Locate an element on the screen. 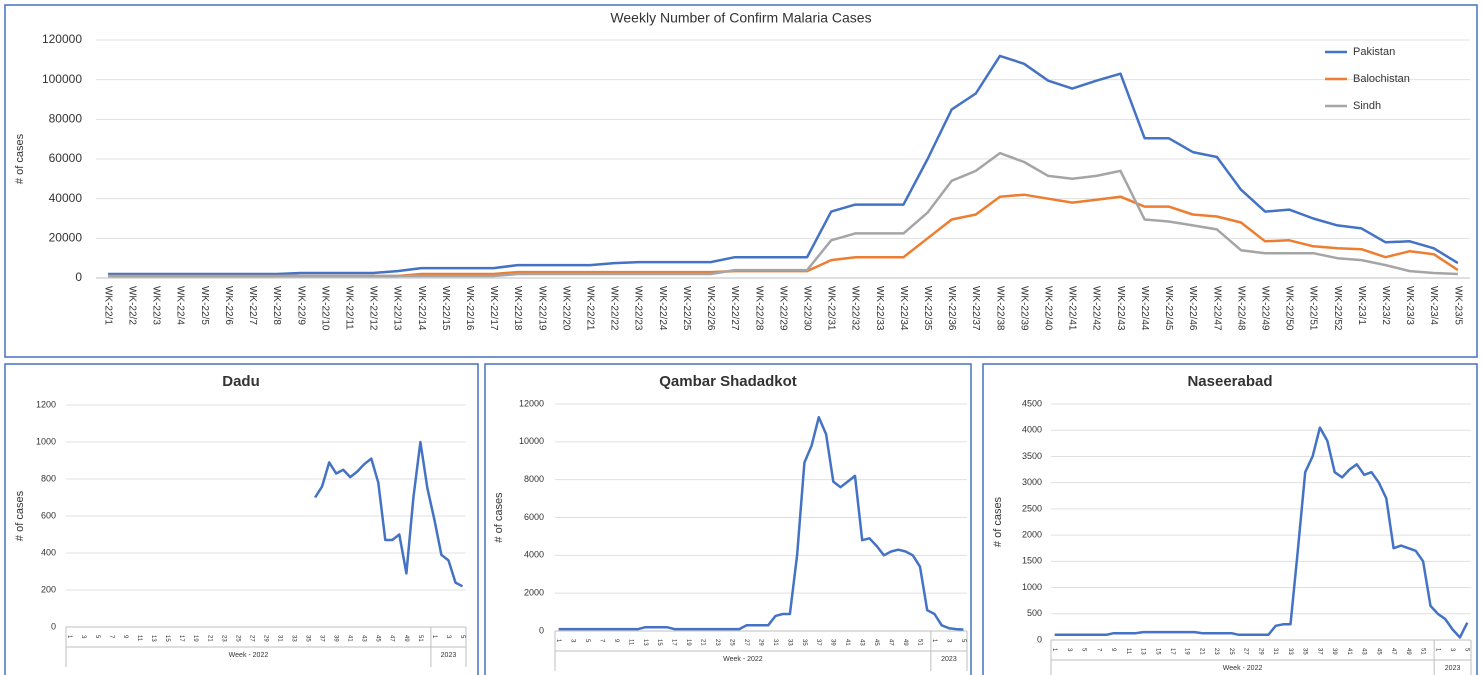 This screenshot has width=1483, height=675. y-tick-label: 1000 is located at coordinates (1032, 587).